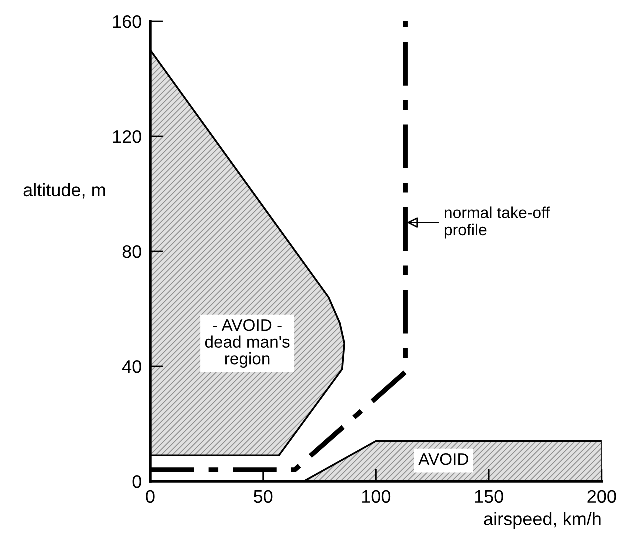 This screenshot has width=627, height=538. I want to click on y-axis-title: altitude, m, so click(65, 191).